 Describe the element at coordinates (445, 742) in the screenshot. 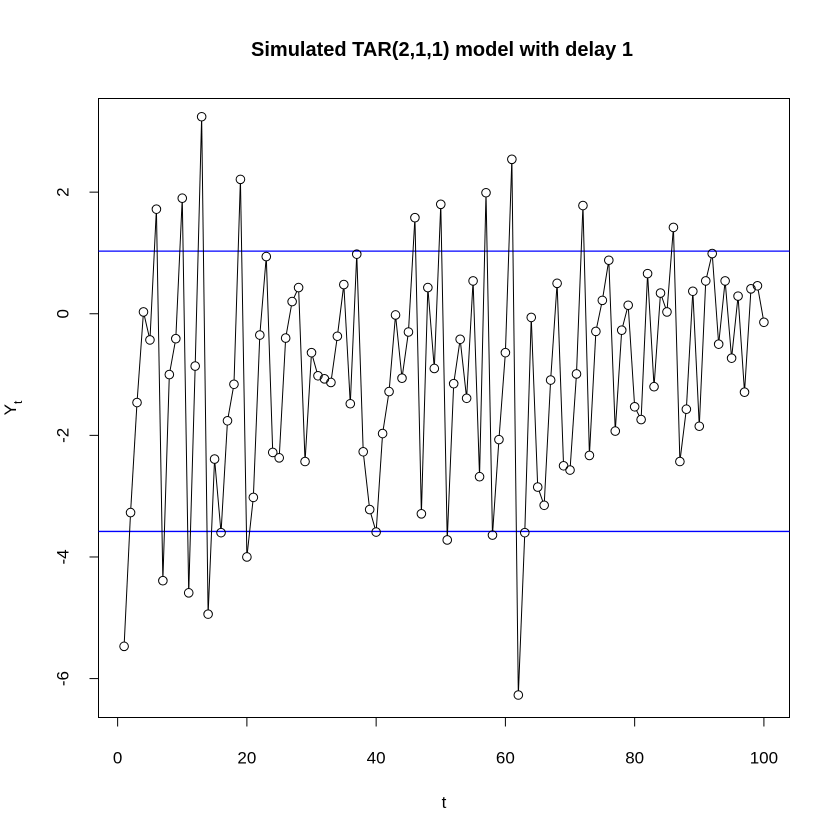

I see `x-axis: 0 20 40 60 80 100` at that location.